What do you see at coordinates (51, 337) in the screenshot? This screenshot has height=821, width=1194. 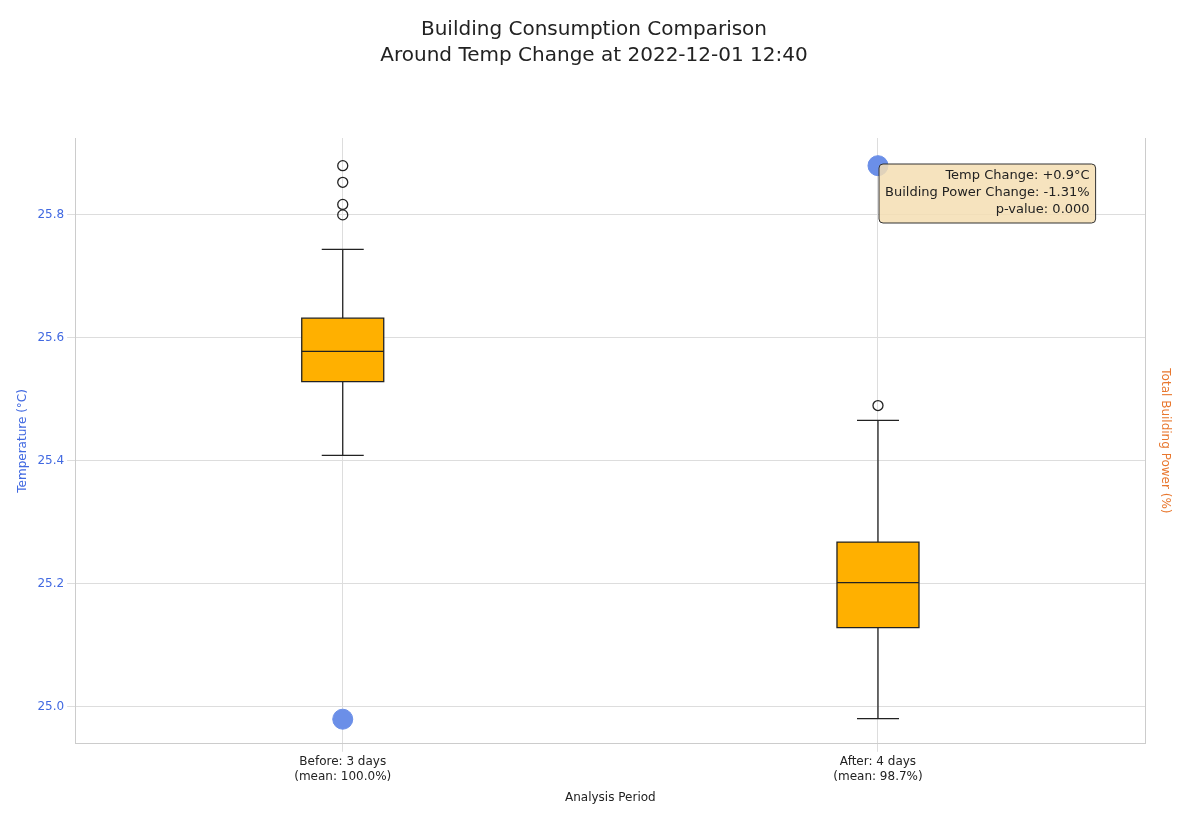 I see `y-tick-label: 25.6` at bounding box center [51, 337].